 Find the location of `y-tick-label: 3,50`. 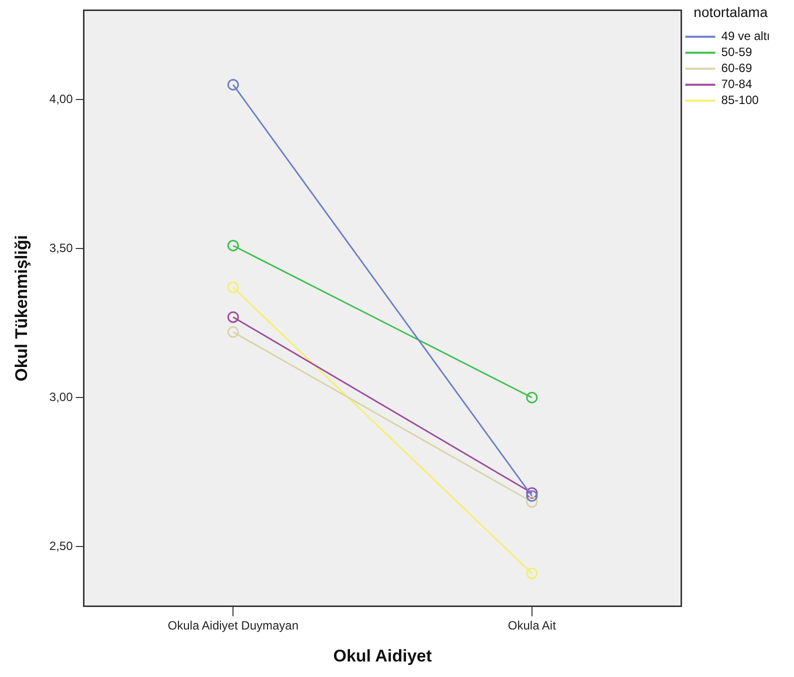

y-tick-label: 3,50 is located at coordinates (61, 247).